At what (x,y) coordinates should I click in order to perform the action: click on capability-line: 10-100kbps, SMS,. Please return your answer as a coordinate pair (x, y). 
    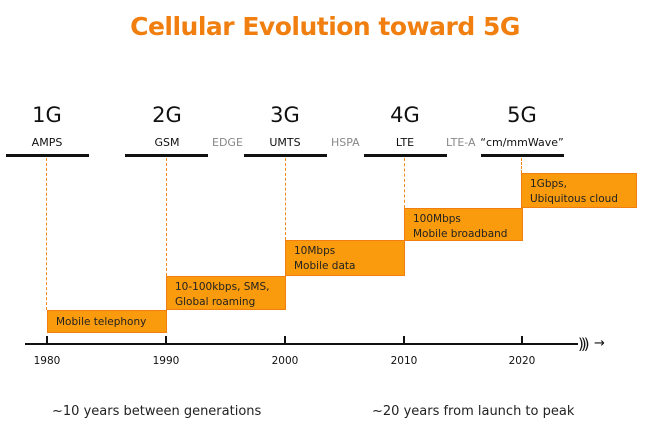
    Looking at the image, I should click on (222, 287).